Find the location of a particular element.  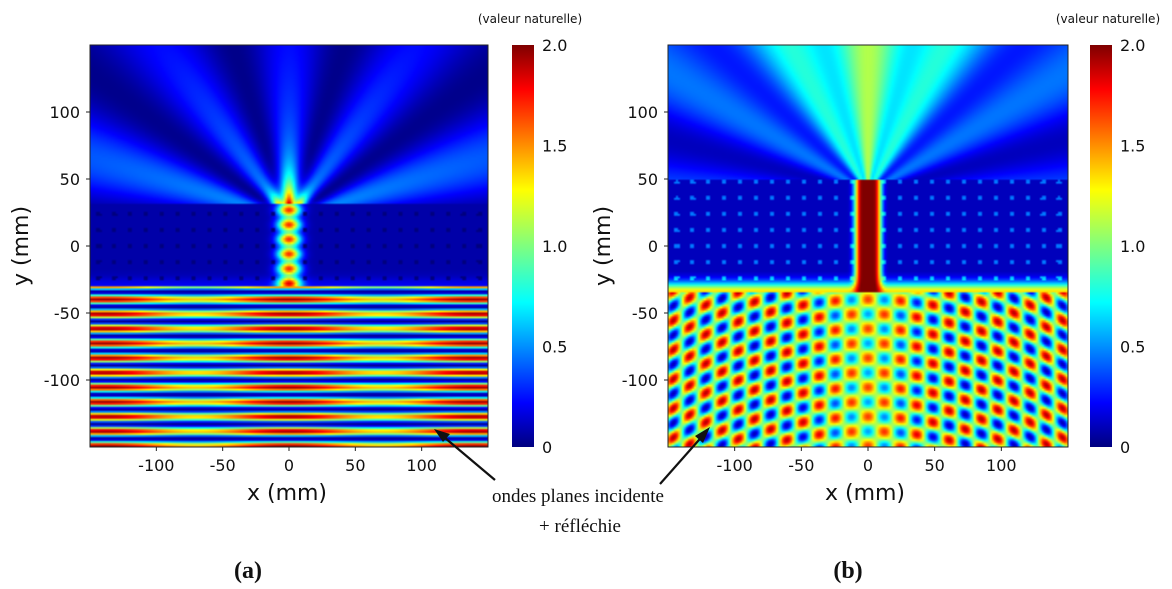

y-axis-label-a: y (mm) is located at coordinates (21, 246).